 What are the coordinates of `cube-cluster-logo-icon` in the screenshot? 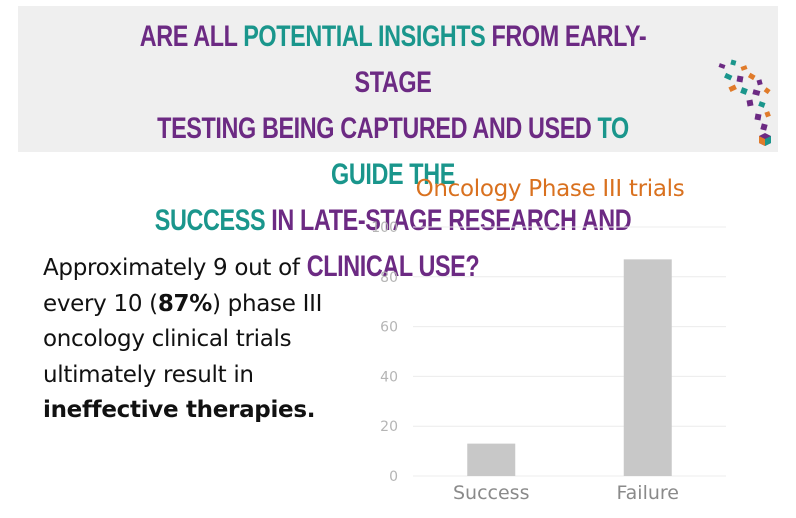 It's located at (744, 102).